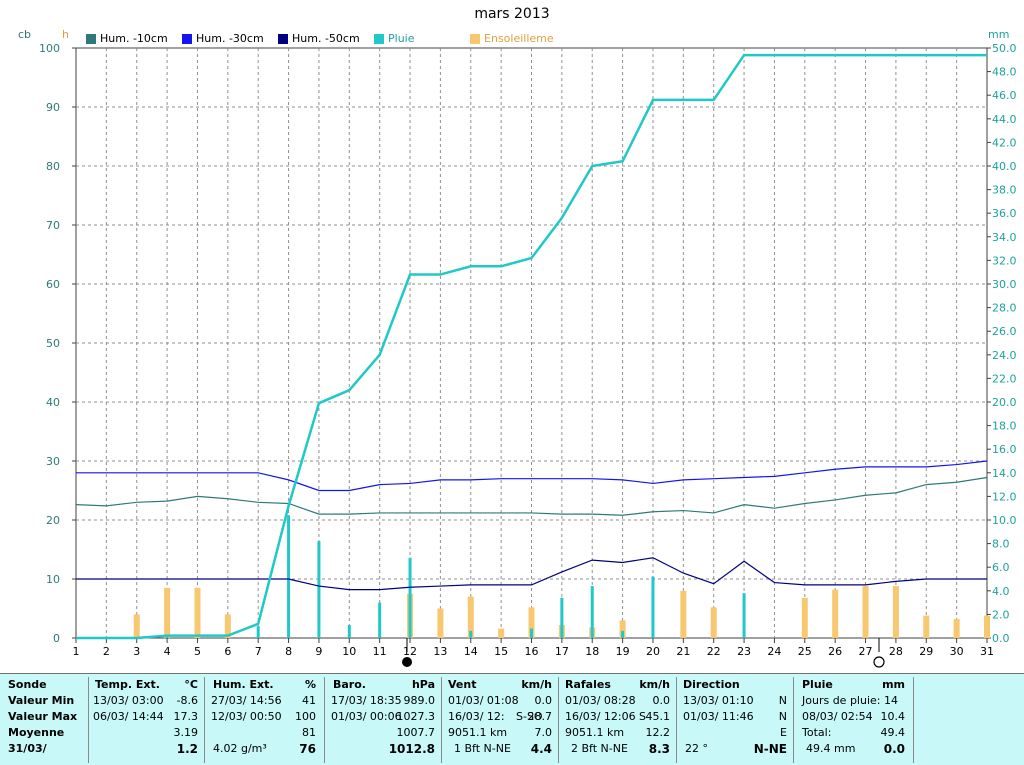  Describe the element at coordinates (1004, 449) in the screenshot. I see `right-axis-tick-label: 16.0` at that location.